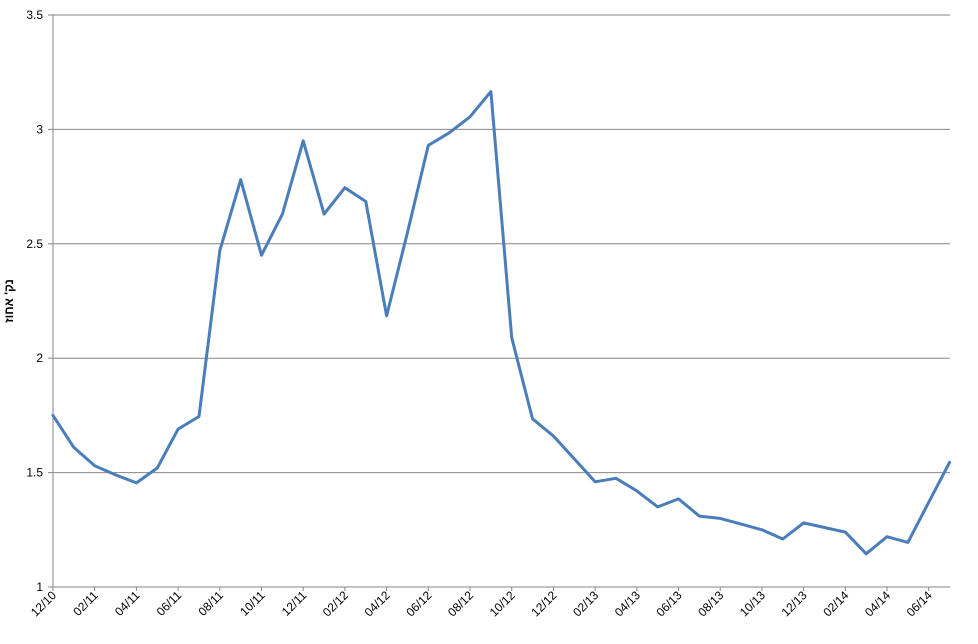 This screenshot has width=978, height=644. Describe the element at coordinates (34, 15) in the screenshot. I see `y-tick-label: 3.5` at that location.